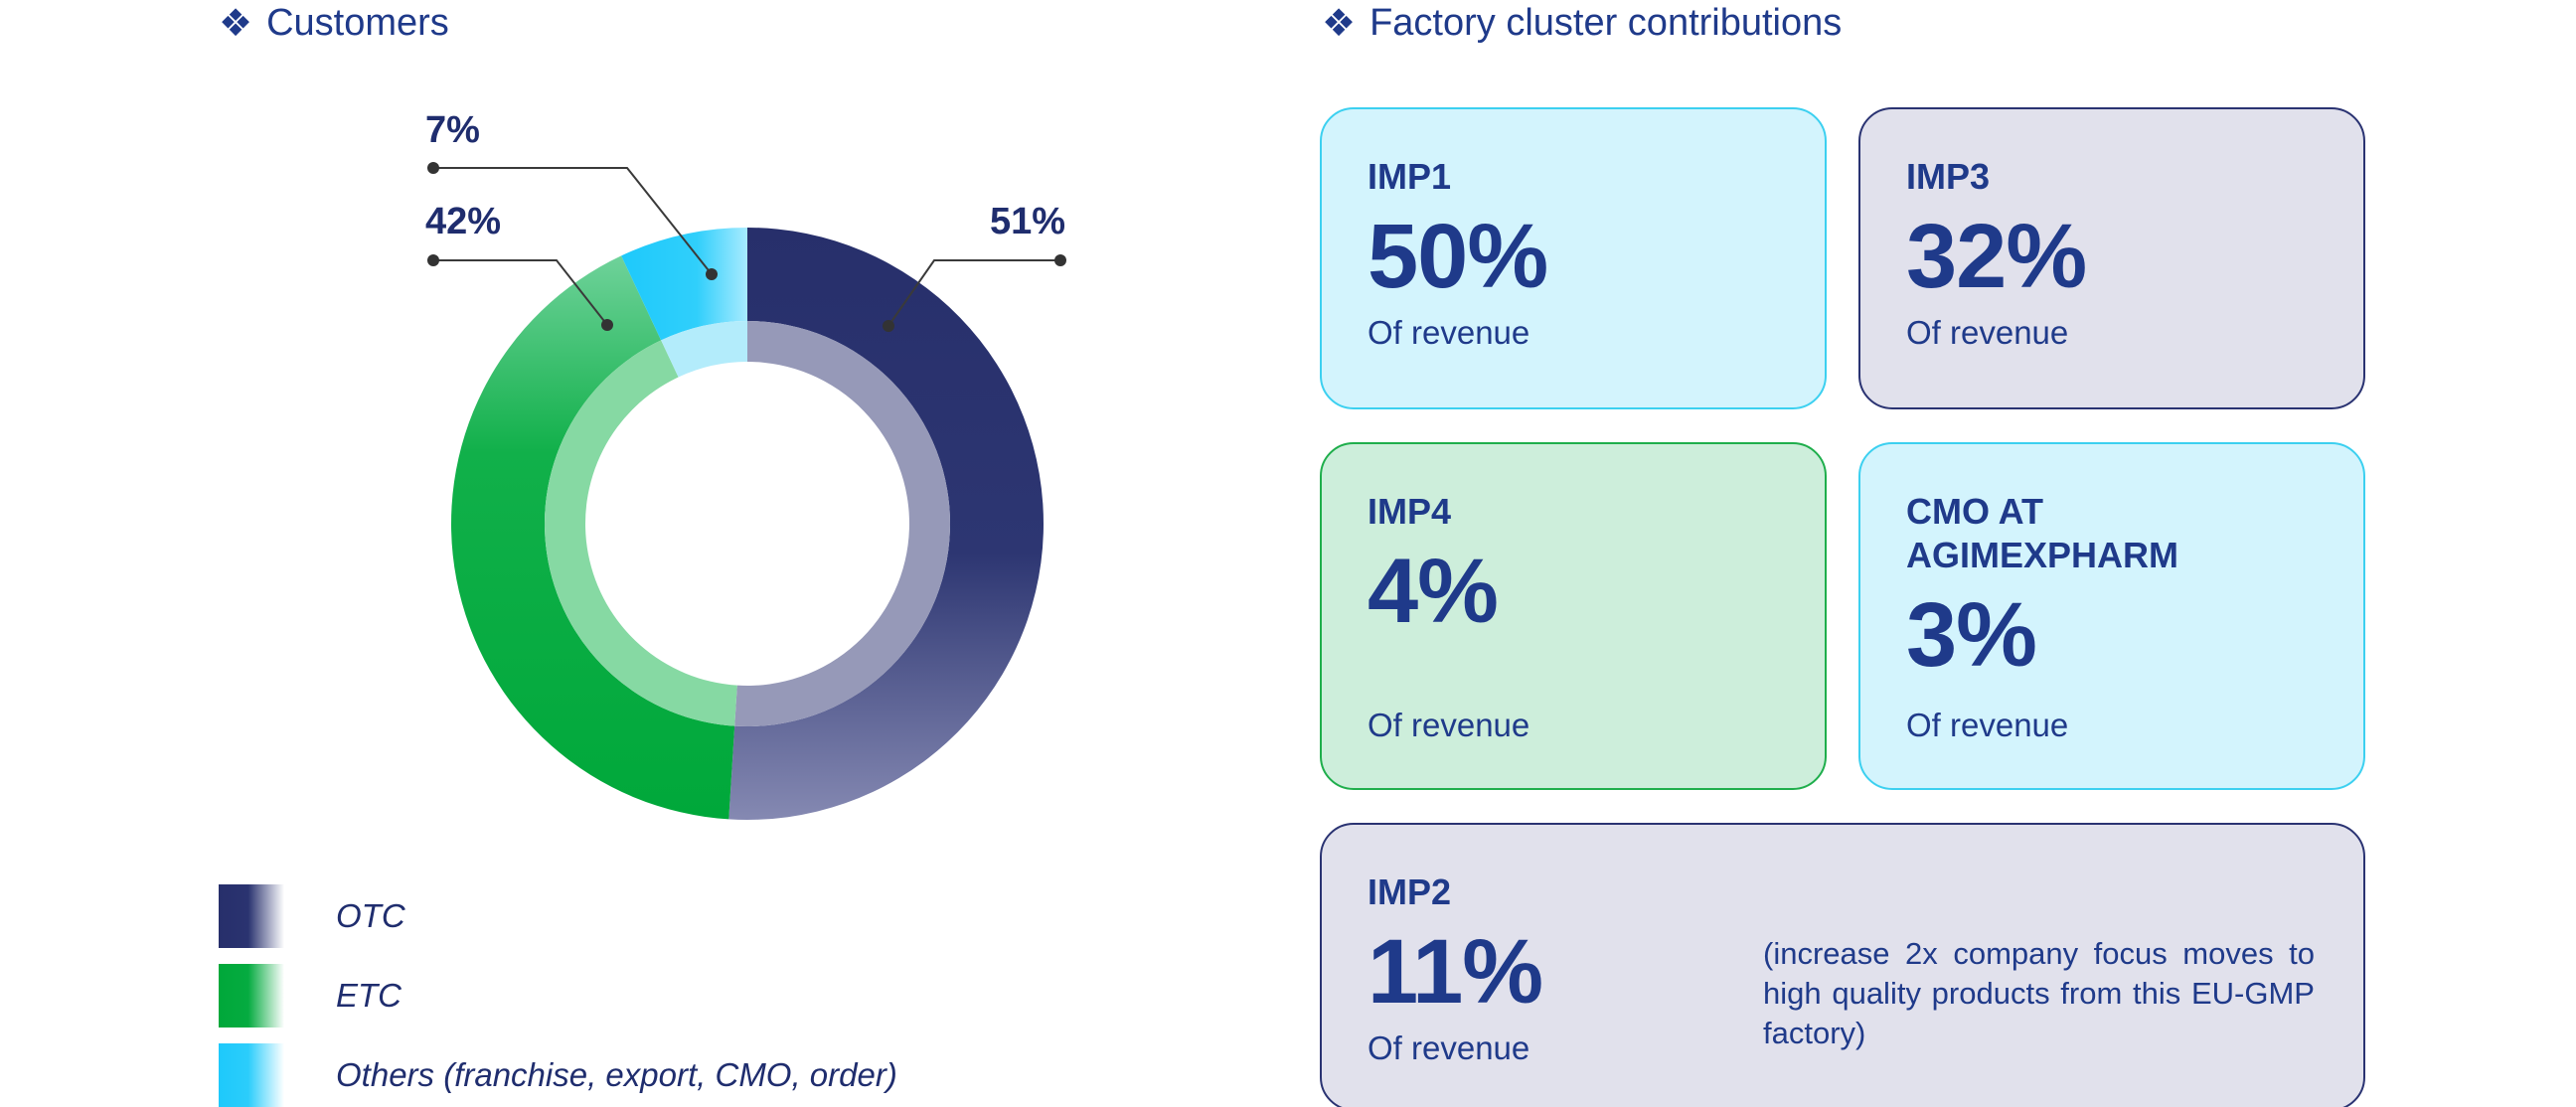 This screenshot has width=2576, height=1107. Describe the element at coordinates (520, 293) in the screenshot. I see `leader-line-etc` at that location.